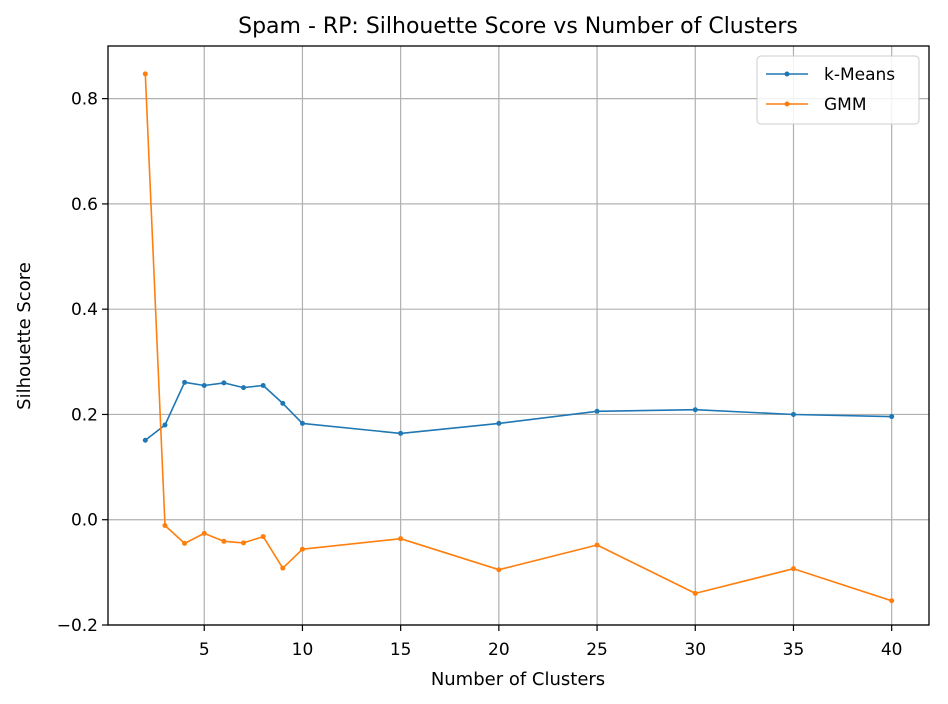 Image resolution: width=948 pixels, height=704 pixels. Describe the element at coordinates (84, 100) in the screenshot. I see `y-tick-label: 0.8` at that location.